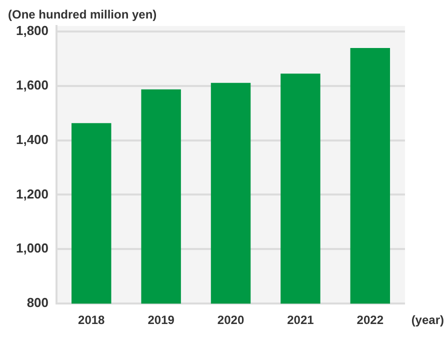 Image resolution: width=445 pixels, height=348 pixels. I want to click on x-axis-title: (year), so click(427, 319).